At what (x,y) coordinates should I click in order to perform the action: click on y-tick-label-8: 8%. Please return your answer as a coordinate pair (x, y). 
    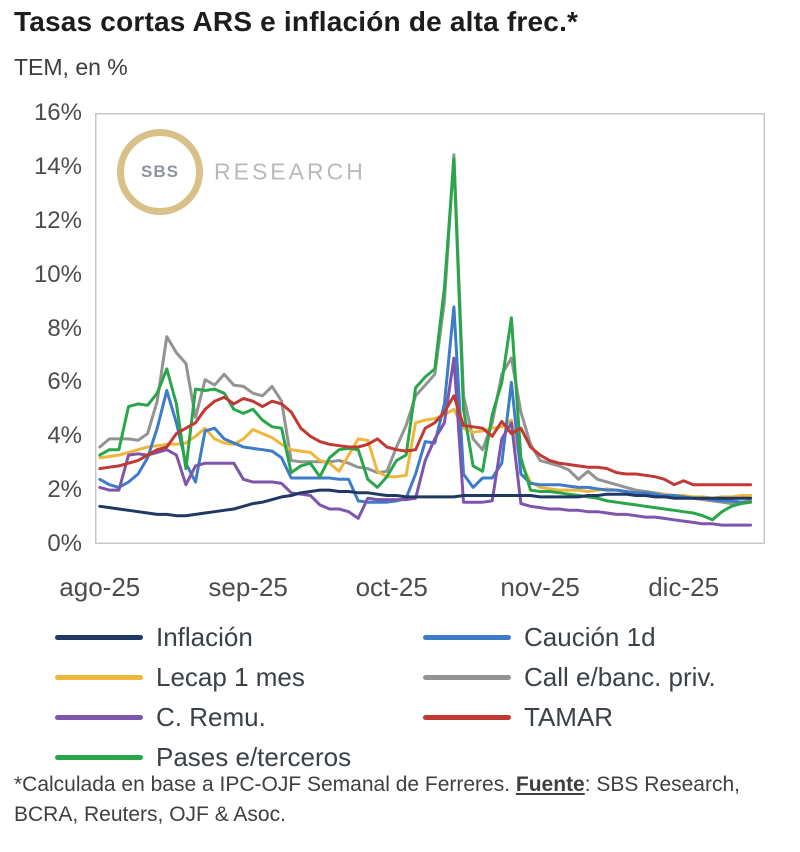
    Looking at the image, I should click on (64, 328).